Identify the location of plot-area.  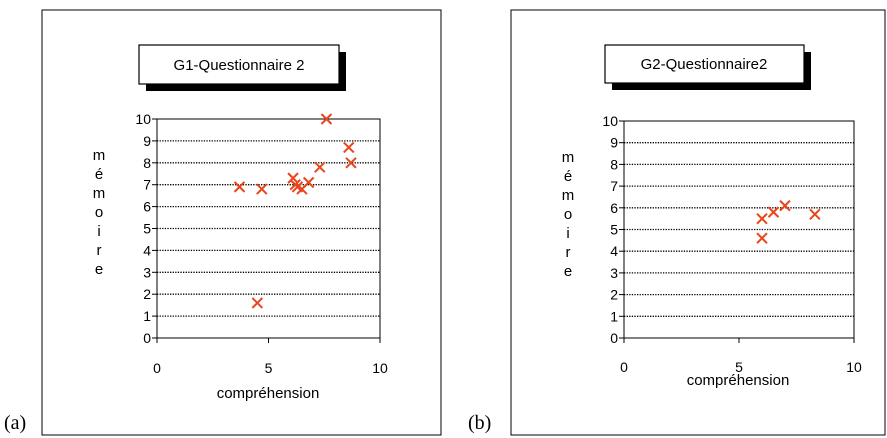
(268, 228).